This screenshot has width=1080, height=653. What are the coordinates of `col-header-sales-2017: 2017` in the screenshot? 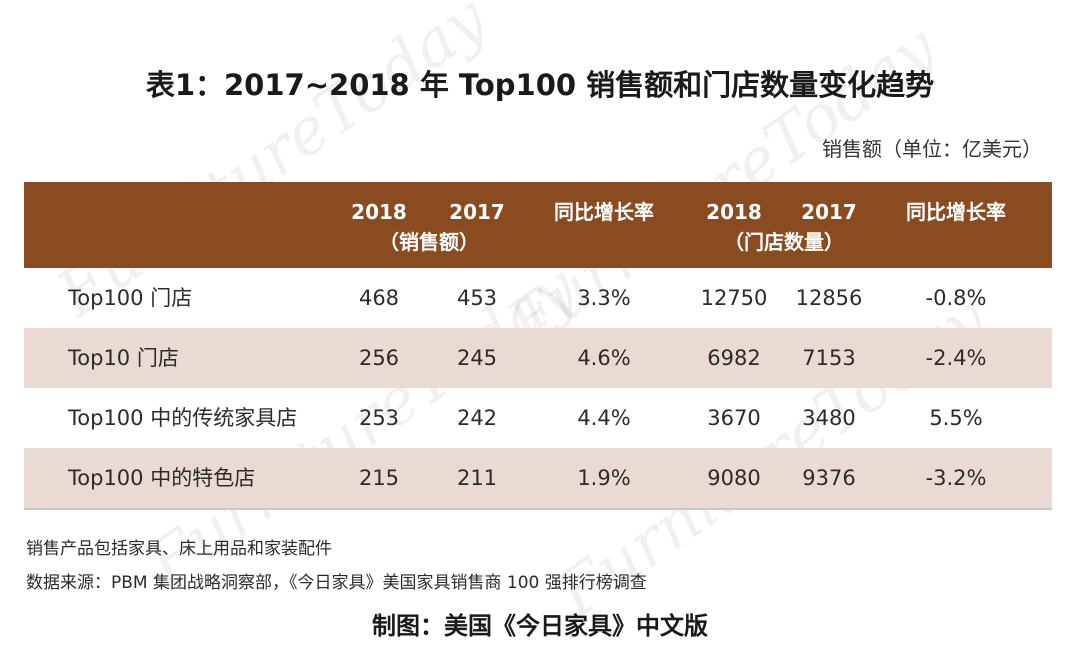 It's located at (477, 212).